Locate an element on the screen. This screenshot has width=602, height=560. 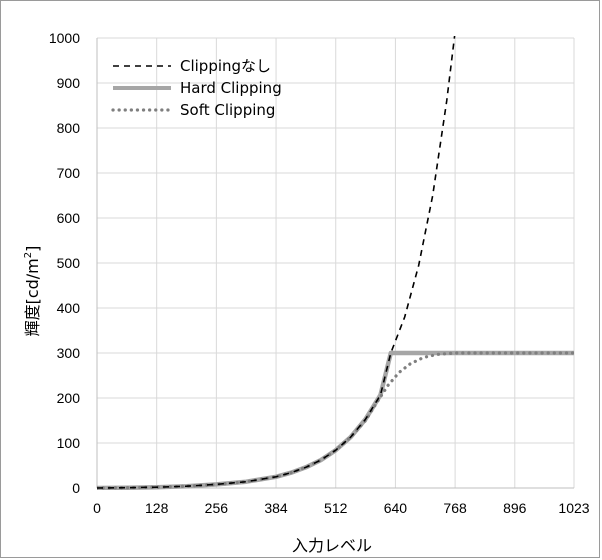
y-tick-label: 200 is located at coordinates (69, 398).